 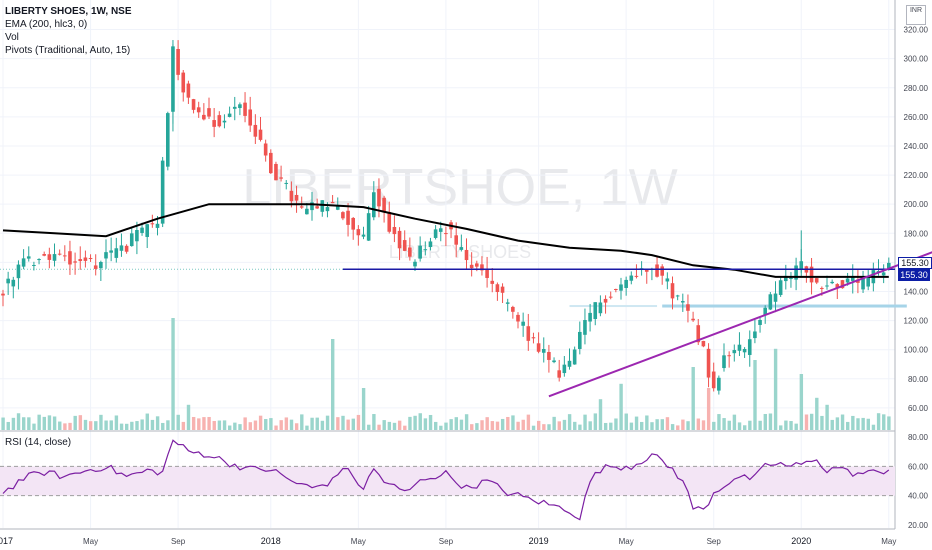 I want to click on watermark-symbol: LIBERTSHOE, 1W, so click(x=459, y=188).